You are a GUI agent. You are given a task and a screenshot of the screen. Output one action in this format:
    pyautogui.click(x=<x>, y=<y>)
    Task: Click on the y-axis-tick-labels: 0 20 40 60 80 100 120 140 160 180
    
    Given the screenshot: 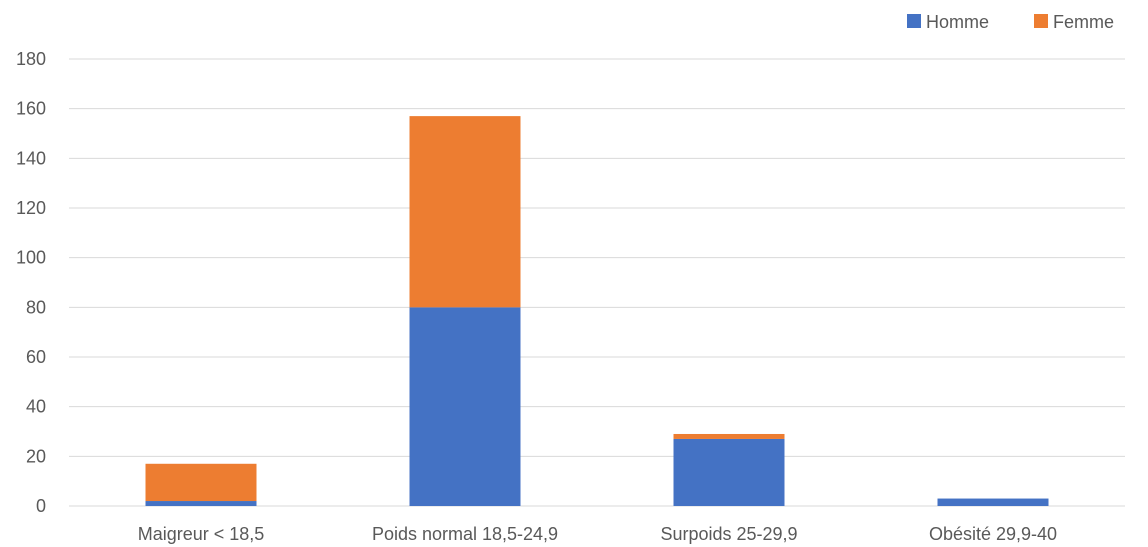 What is the action you would take?
    pyautogui.click(x=31, y=282)
    